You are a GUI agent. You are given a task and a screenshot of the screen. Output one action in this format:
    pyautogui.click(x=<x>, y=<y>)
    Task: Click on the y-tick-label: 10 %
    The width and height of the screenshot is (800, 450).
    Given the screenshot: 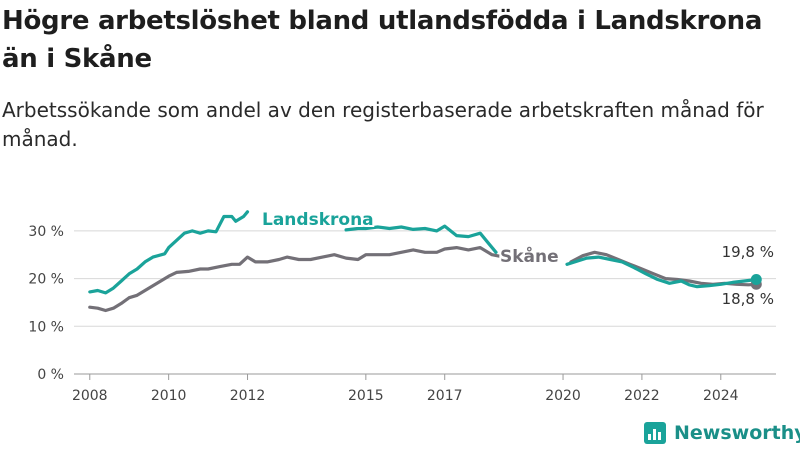 What is the action you would take?
    pyautogui.click(x=46, y=327)
    